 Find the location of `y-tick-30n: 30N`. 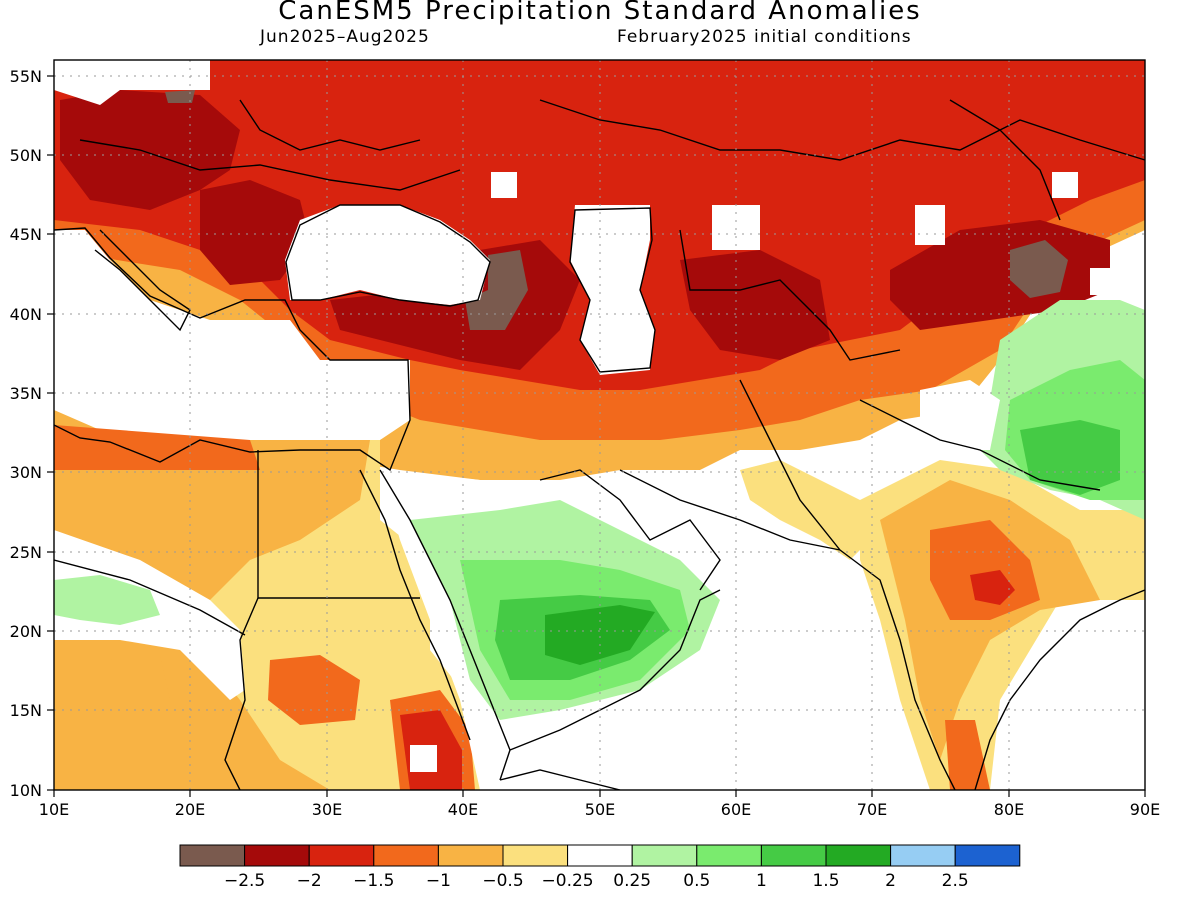

y-tick-30n: 30N is located at coordinates (26, 472).